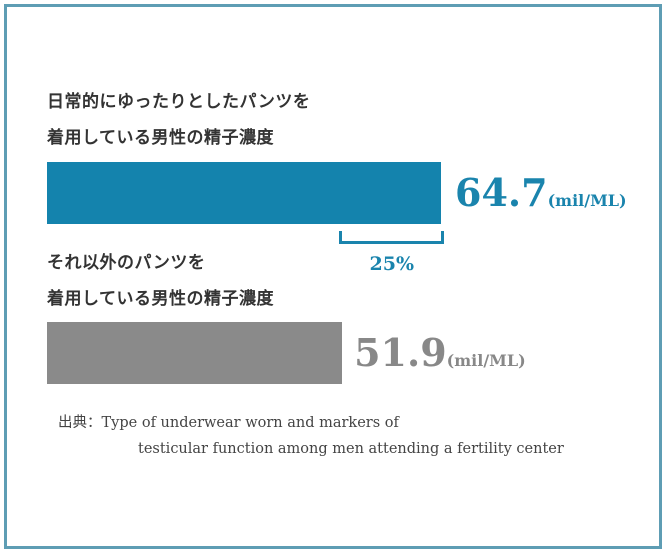 The image size is (665, 553). Describe the element at coordinates (400, 352) in the screenshot. I see `value-number: 51.9` at that location.